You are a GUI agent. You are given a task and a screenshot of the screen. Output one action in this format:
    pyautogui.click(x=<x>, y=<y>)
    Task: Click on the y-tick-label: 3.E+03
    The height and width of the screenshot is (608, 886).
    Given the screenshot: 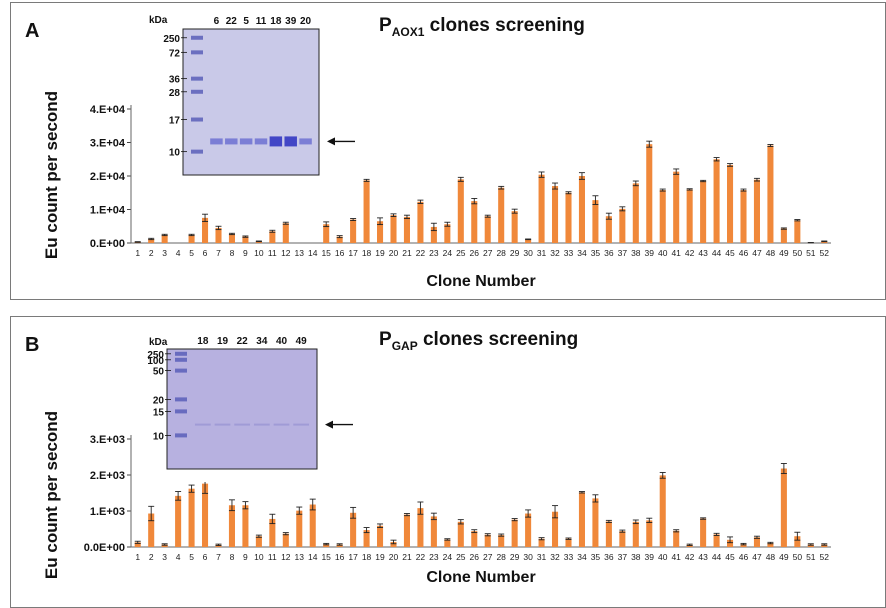 What is the action you would take?
    pyautogui.click(x=107, y=440)
    